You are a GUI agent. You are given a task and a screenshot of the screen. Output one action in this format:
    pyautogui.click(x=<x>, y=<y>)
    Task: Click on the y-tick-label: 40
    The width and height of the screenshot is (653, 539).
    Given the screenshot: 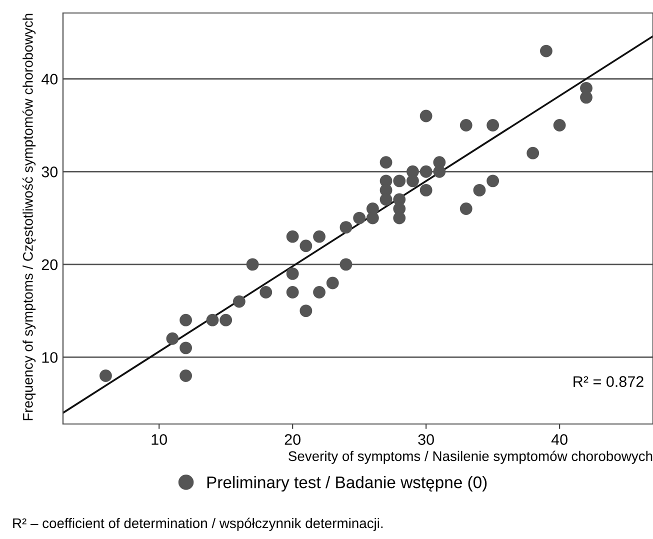 What is the action you would take?
    pyautogui.click(x=50, y=79)
    